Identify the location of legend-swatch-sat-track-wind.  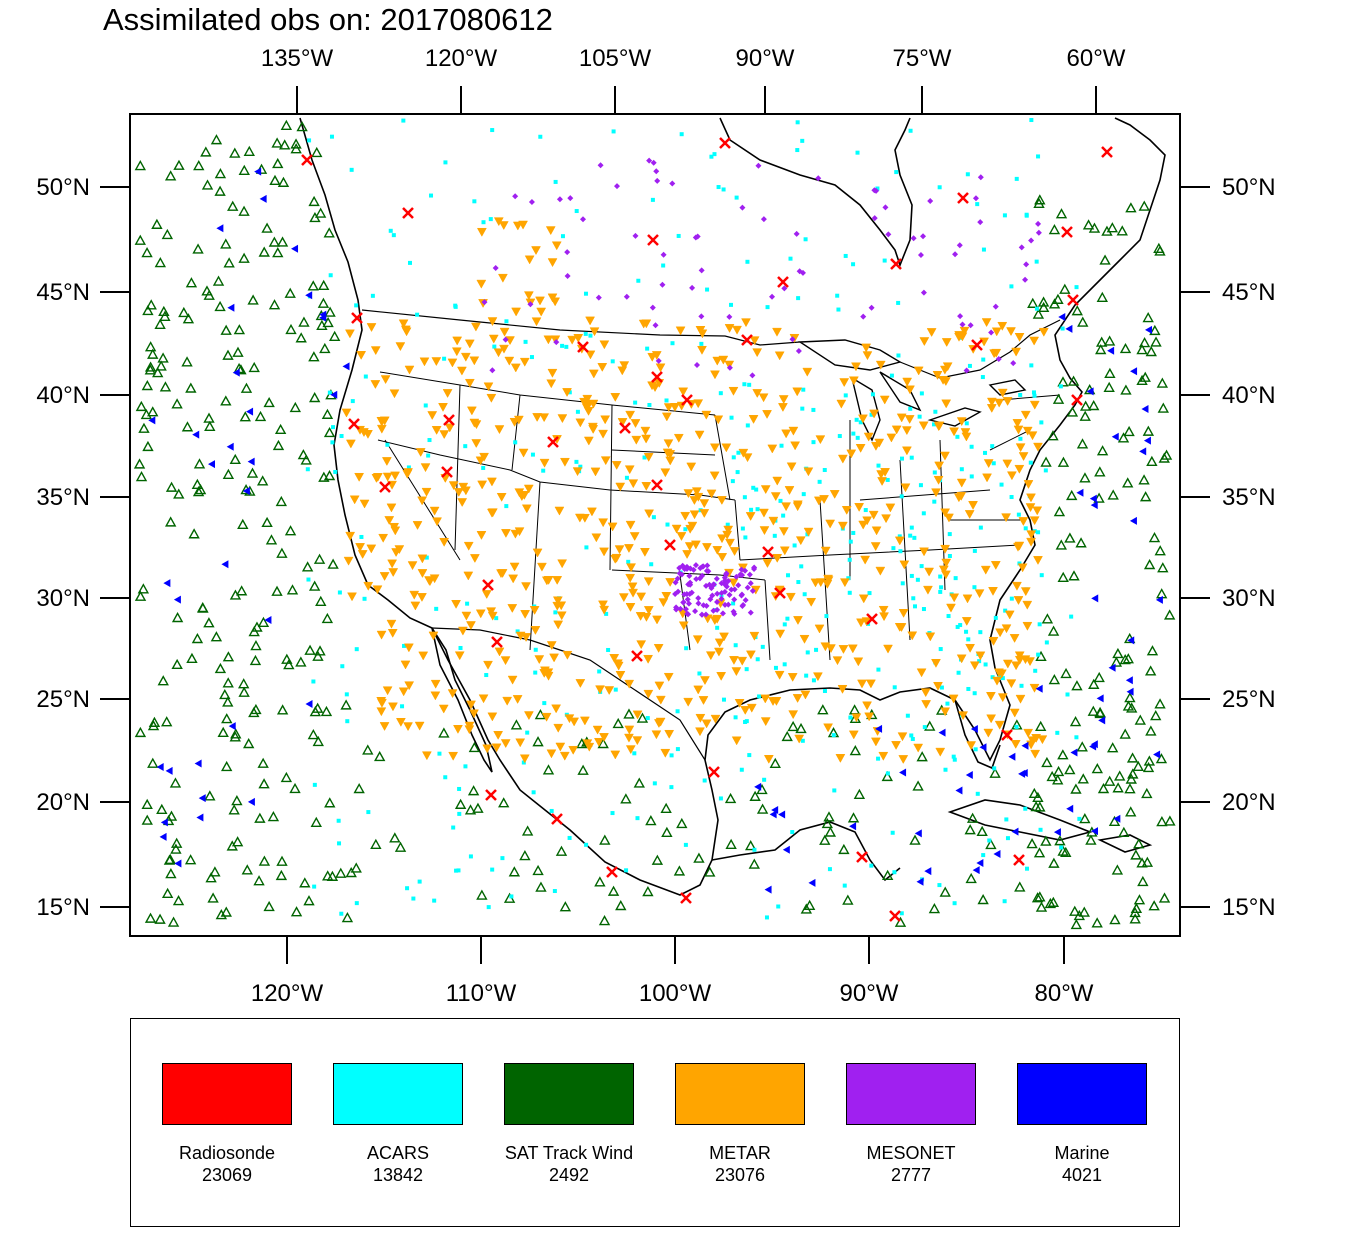
(569, 1094).